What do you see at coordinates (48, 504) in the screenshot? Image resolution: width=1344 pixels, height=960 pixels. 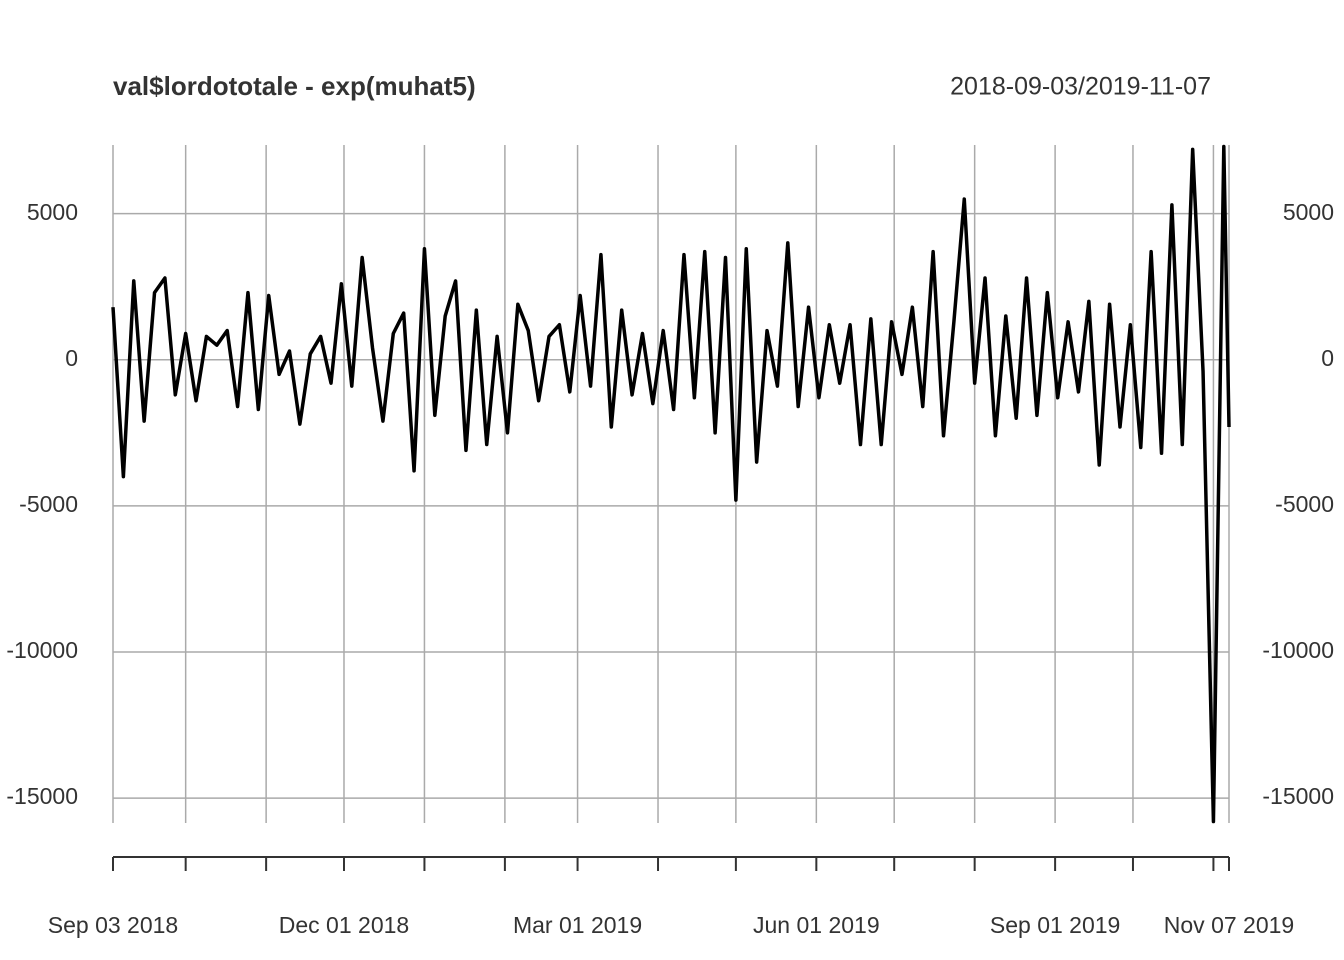 I see `y-tick-label: -5000` at bounding box center [48, 504].